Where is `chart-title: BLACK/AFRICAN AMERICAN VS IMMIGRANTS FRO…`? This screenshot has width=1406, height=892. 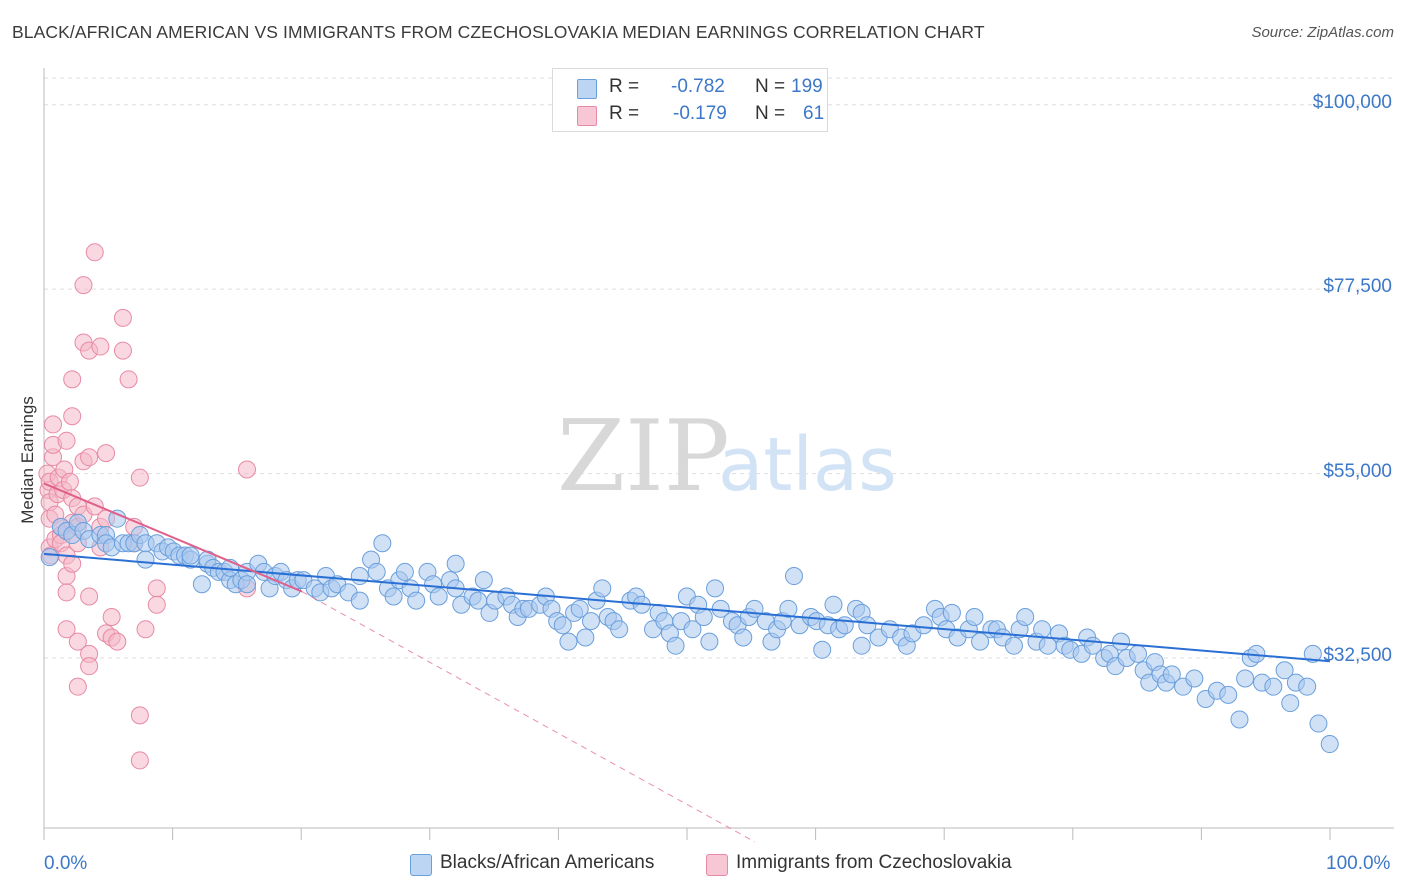 chart-title: BLACK/AFRICAN AMERICAN VS IMMIGRANTS FRO… is located at coordinates (498, 32).